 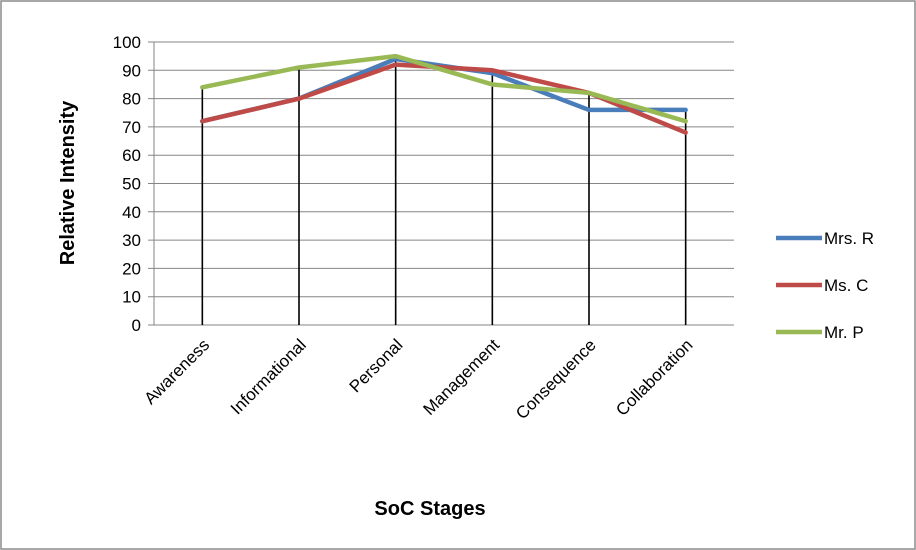 I want to click on y-axis-title: Relative Intensity, so click(x=68, y=182).